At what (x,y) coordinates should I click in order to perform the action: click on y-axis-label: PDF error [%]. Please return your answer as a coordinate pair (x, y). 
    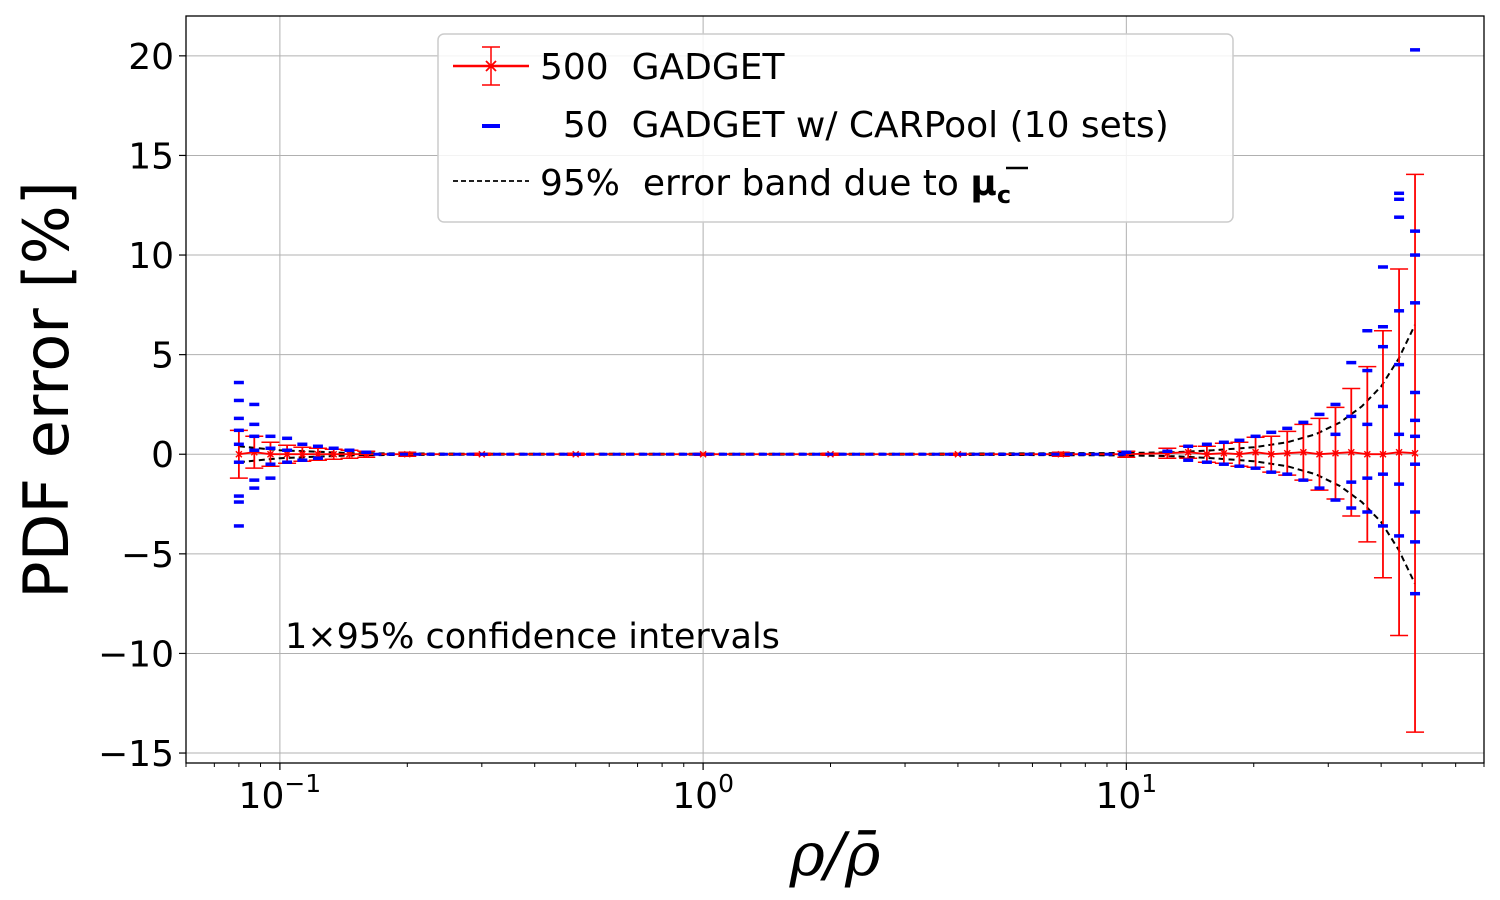
    Looking at the image, I should click on (46, 390).